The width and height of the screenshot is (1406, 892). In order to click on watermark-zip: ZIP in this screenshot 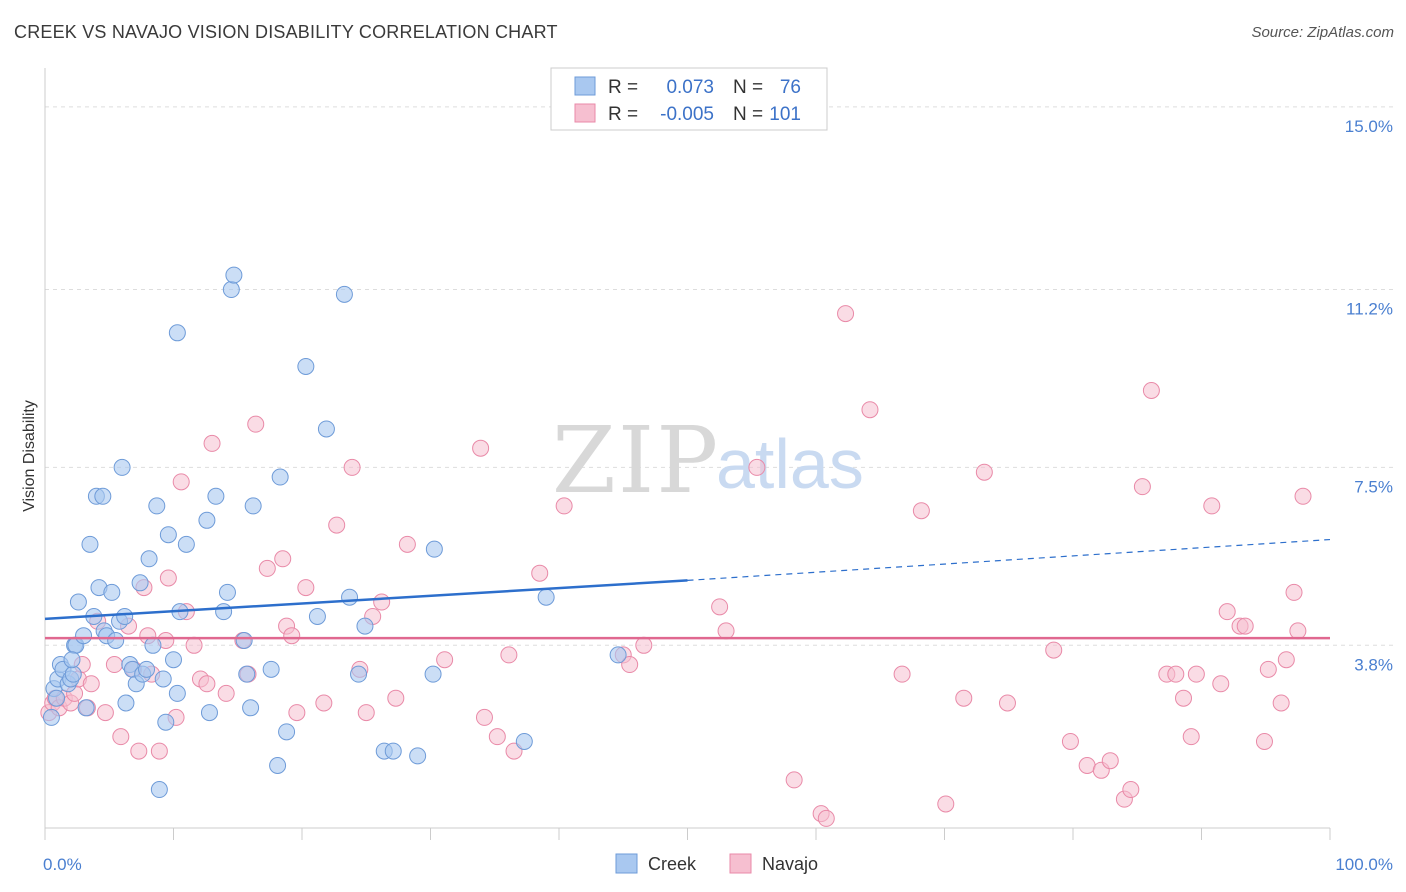, I will do `click(636, 460)`.